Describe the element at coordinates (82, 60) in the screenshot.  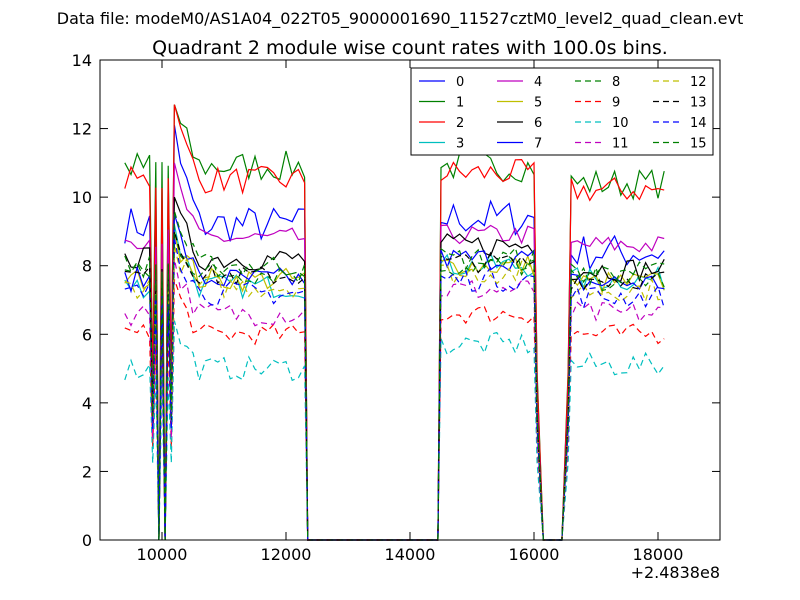
I see `y-tick-label: 14` at that location.